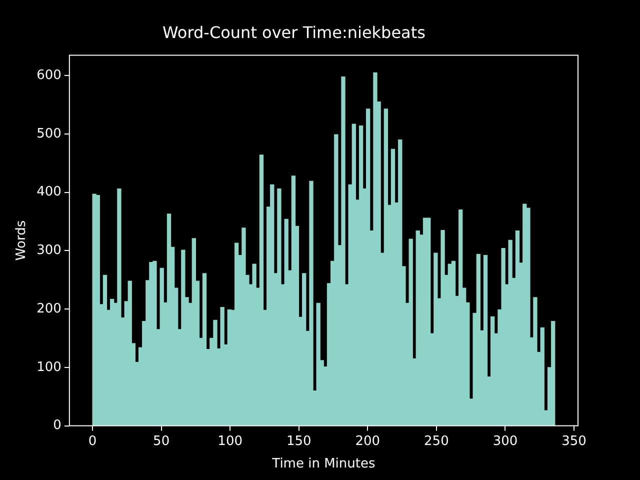  What do you see at coordinates (294, 32) in the screenshot?
I see `chart-title: Word-Count over Time:niekbeats` at bounding box center [294, 32].